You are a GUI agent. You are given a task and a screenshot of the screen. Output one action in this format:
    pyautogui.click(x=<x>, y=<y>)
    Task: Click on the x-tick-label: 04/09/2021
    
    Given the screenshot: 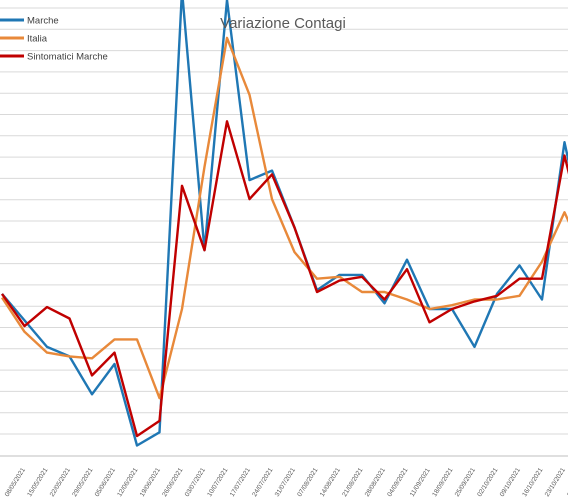 What is the action you would take?
    pyautogui.click(x=397, y=482)
    